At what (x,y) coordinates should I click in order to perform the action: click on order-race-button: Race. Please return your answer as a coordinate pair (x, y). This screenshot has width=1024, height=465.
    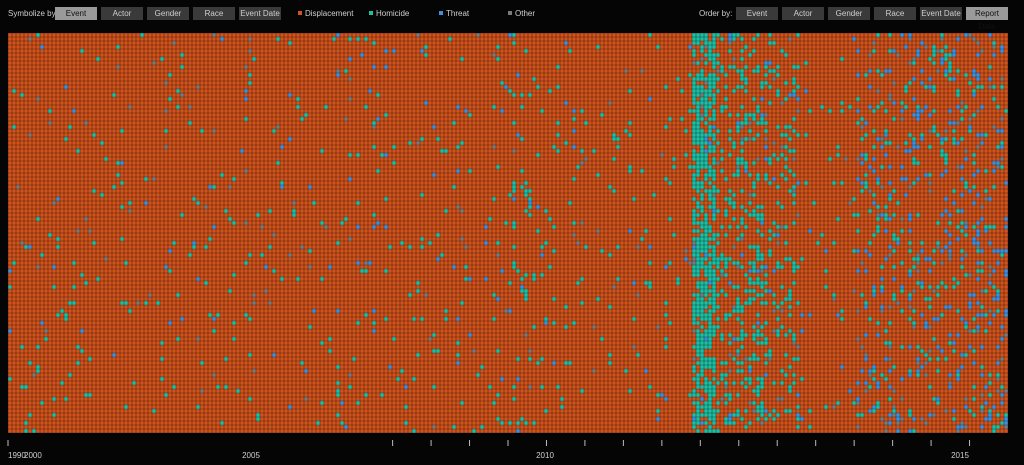
    Looking at the image, I should click on (895, 13).